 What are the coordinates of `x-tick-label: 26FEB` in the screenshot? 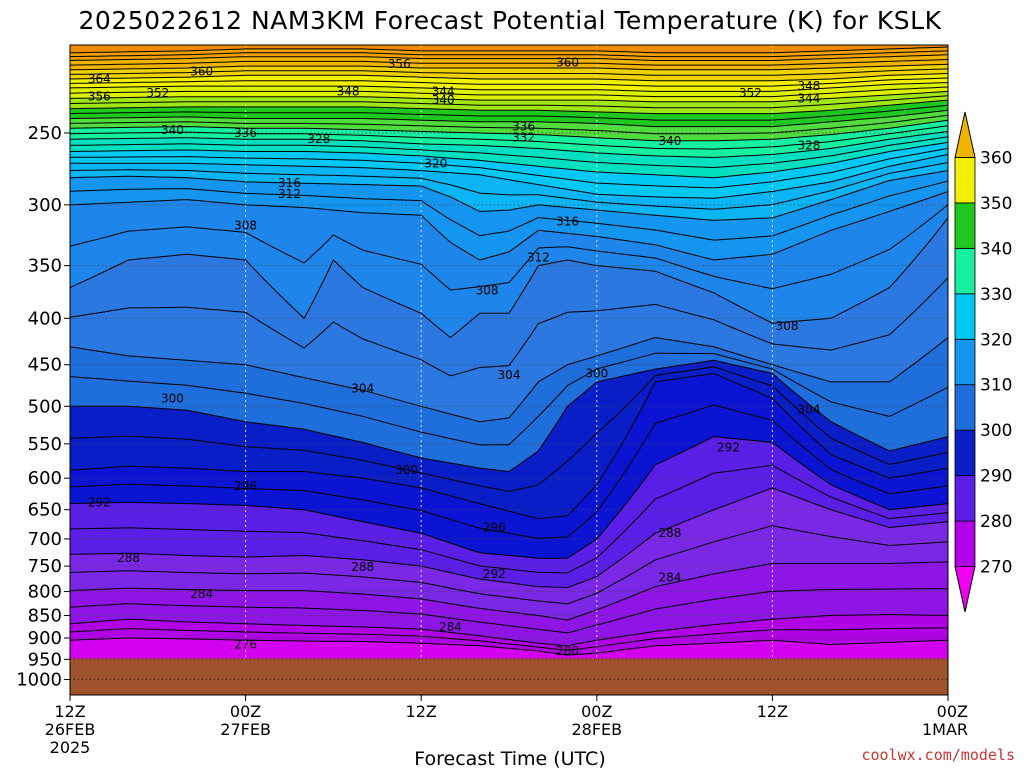 It's located at (70, 729).